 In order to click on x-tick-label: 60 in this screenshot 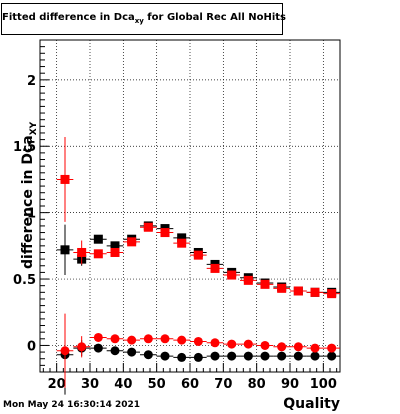, I will do `click(190, 384)`.